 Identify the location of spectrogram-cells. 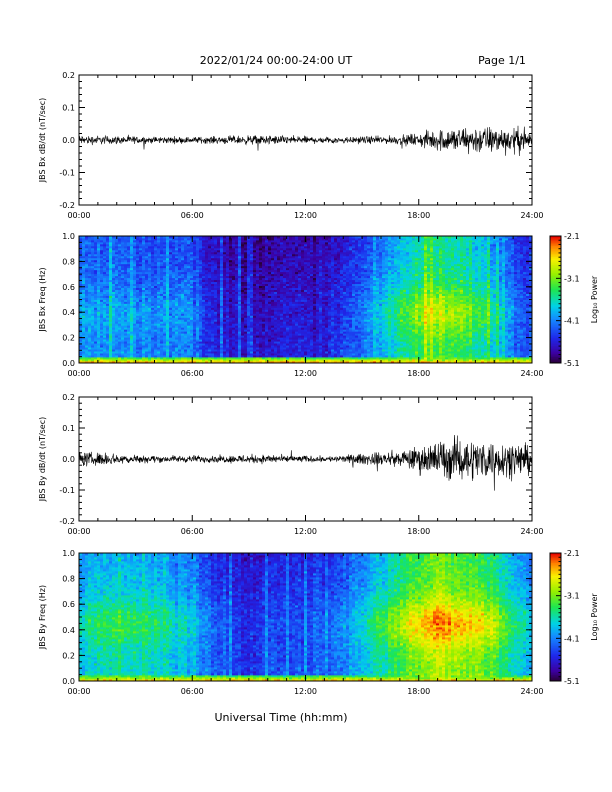
(305, 299).